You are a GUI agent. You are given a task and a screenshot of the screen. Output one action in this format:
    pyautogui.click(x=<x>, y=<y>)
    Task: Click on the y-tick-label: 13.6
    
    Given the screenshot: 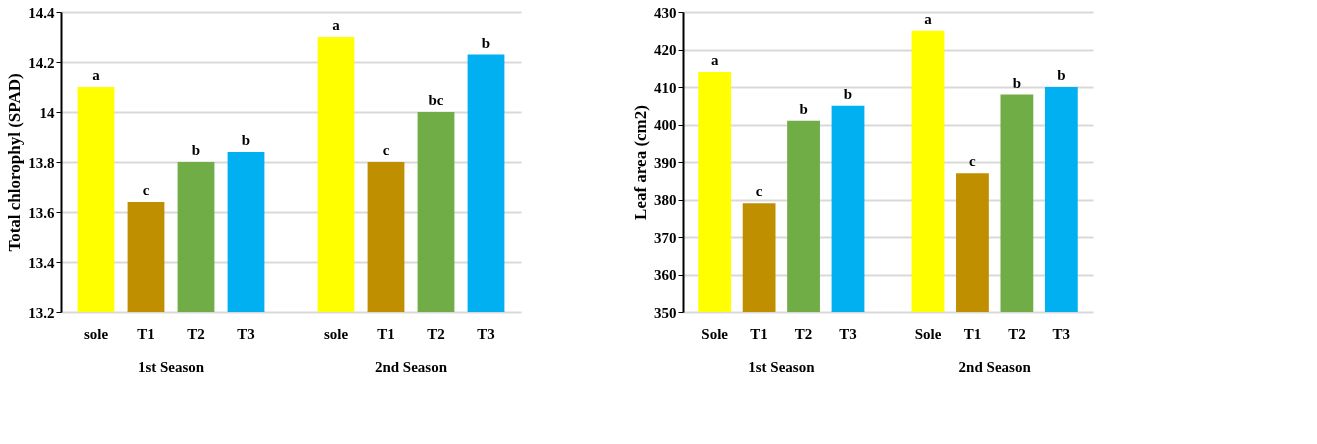 What is the action you would take?
    pyautogui.click(x=41, y=212)
    